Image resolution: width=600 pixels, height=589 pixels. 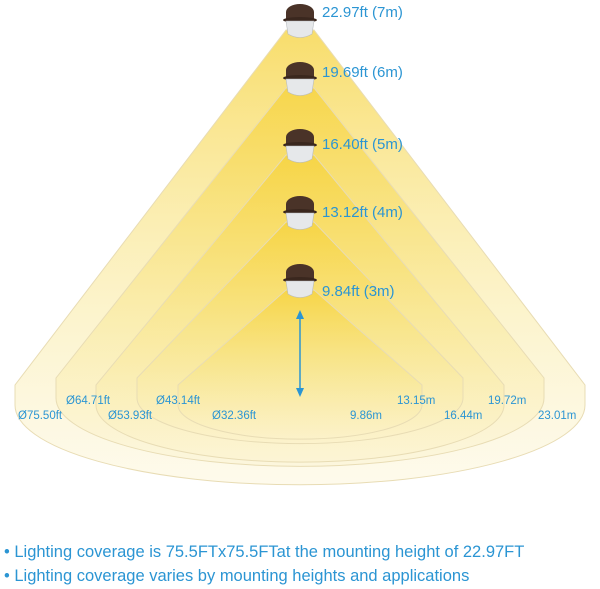 I want to click on height-label-5m: 16.40ft (5m), so click(x=362, y=144).